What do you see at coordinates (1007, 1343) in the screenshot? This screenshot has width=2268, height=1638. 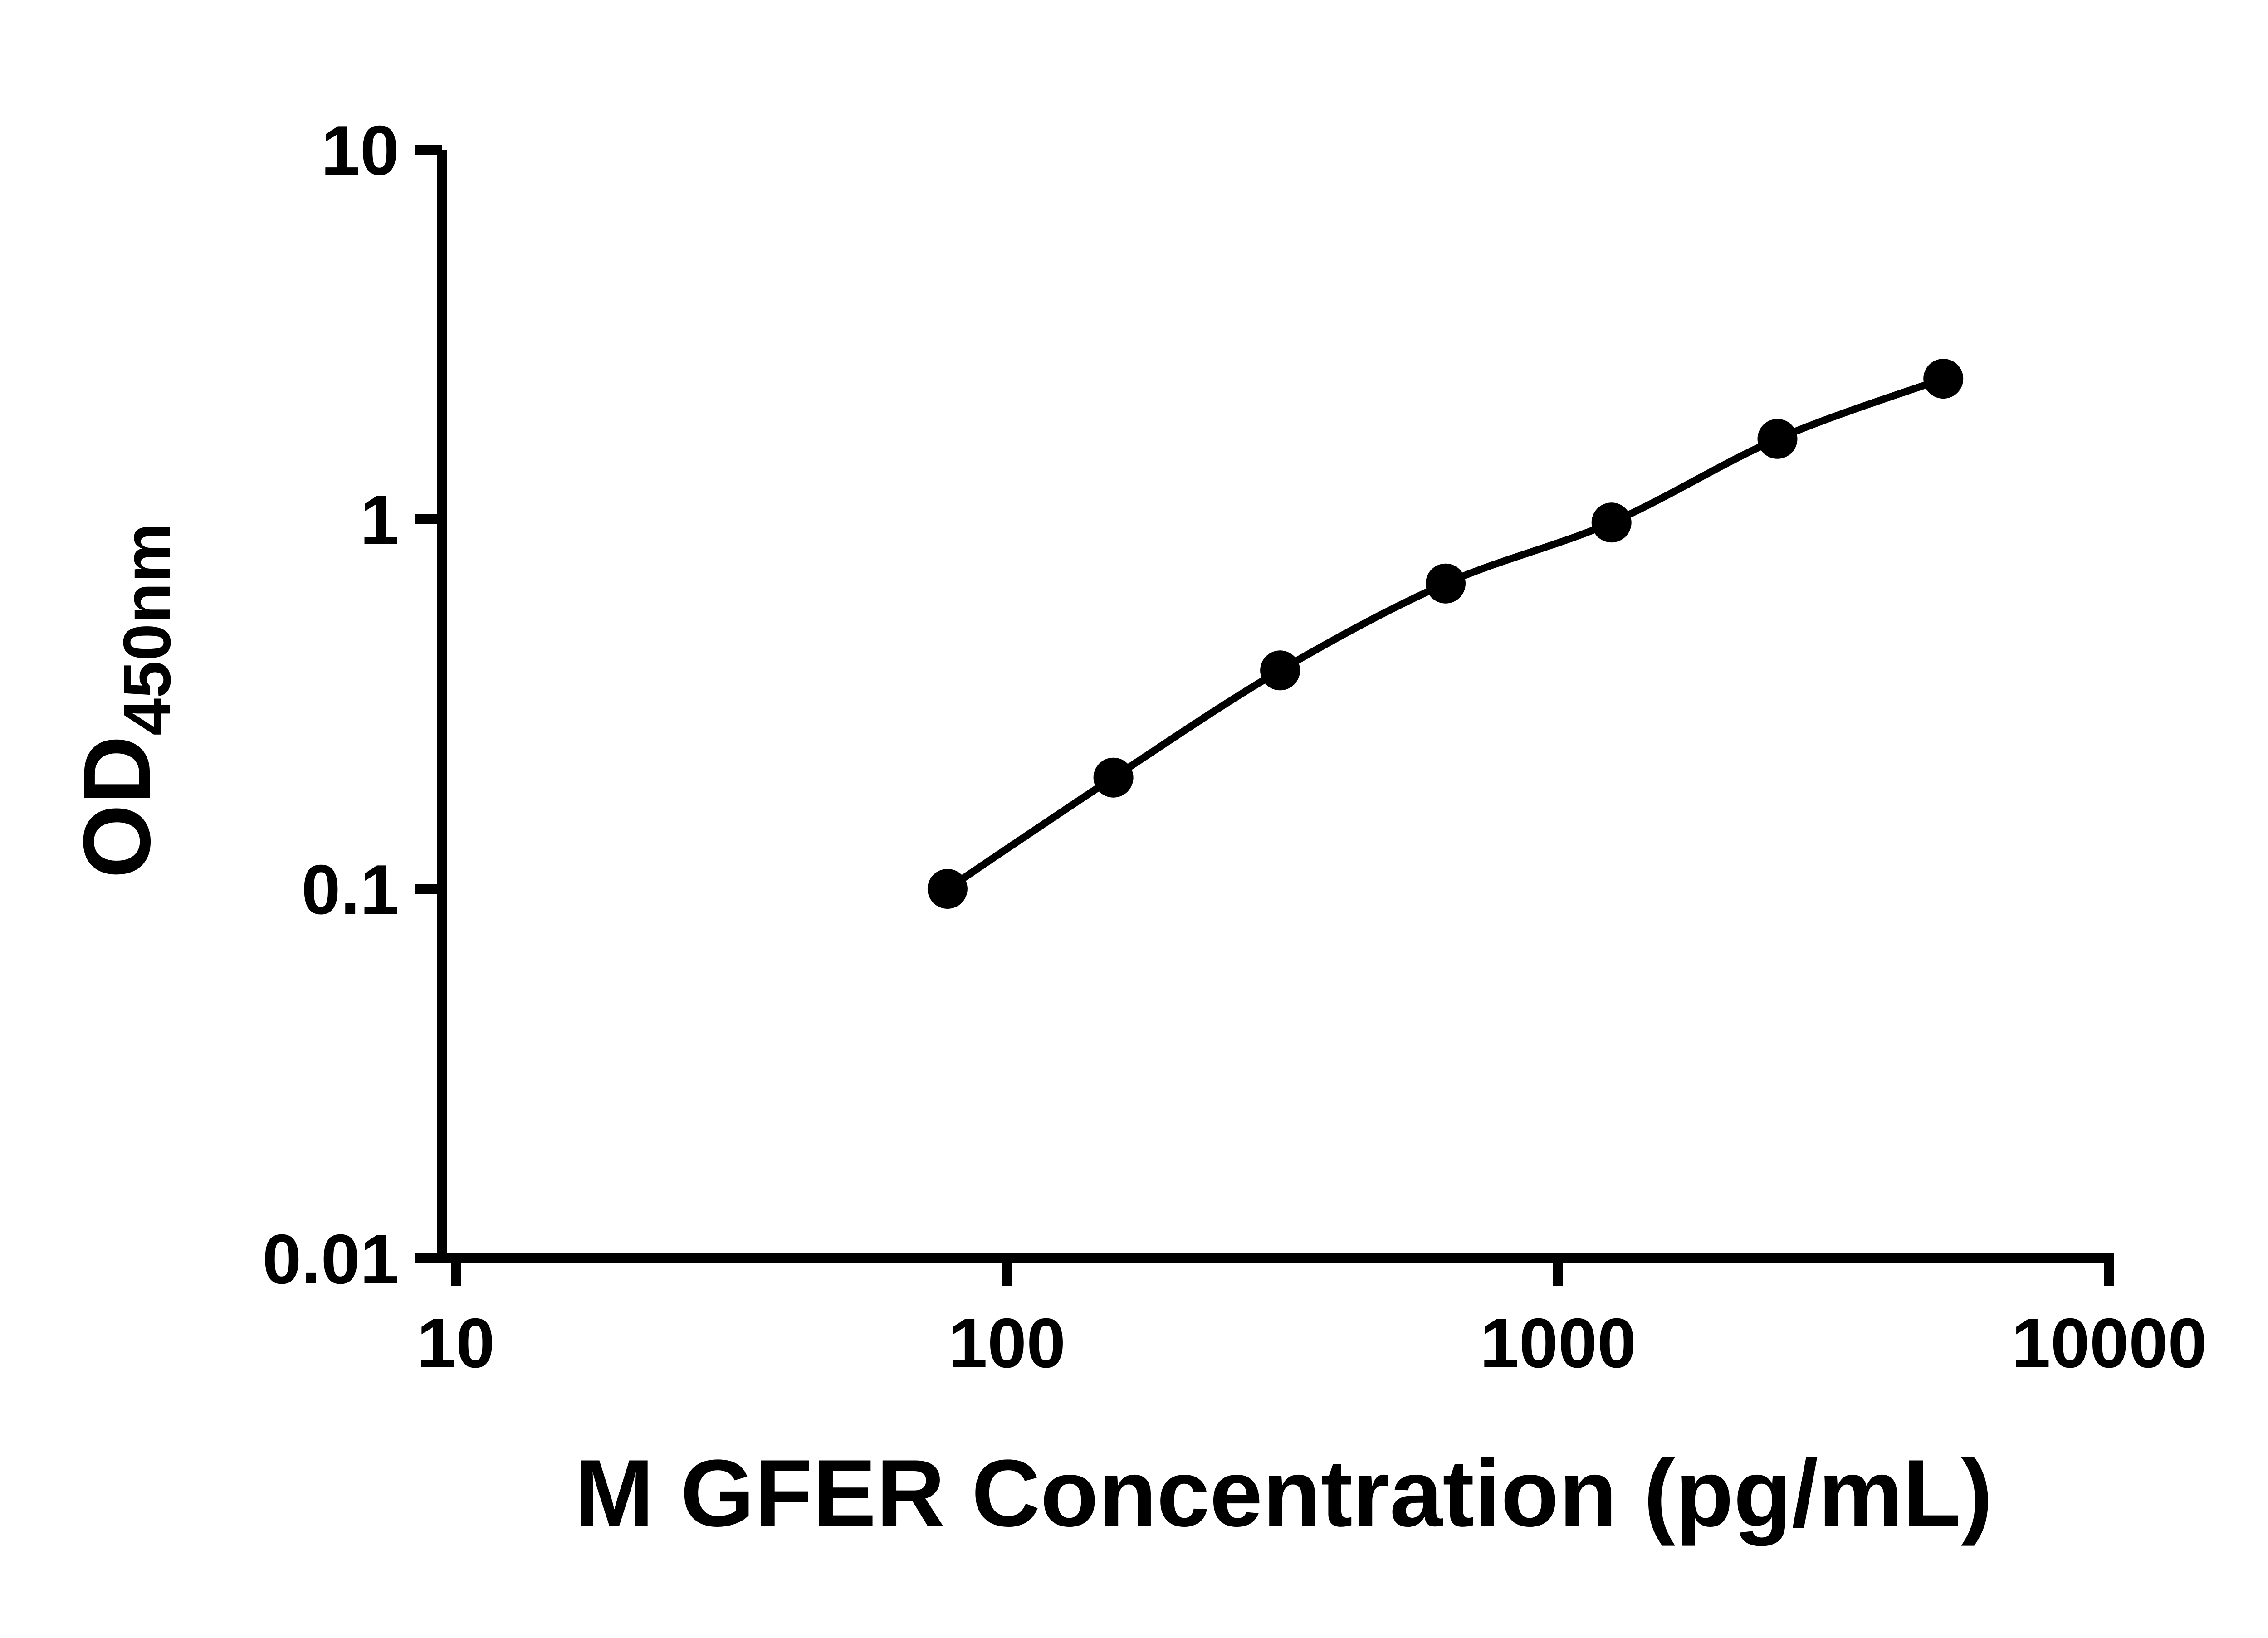 I see `x-tick-label: 100` at bounding box center [1007, 1343].